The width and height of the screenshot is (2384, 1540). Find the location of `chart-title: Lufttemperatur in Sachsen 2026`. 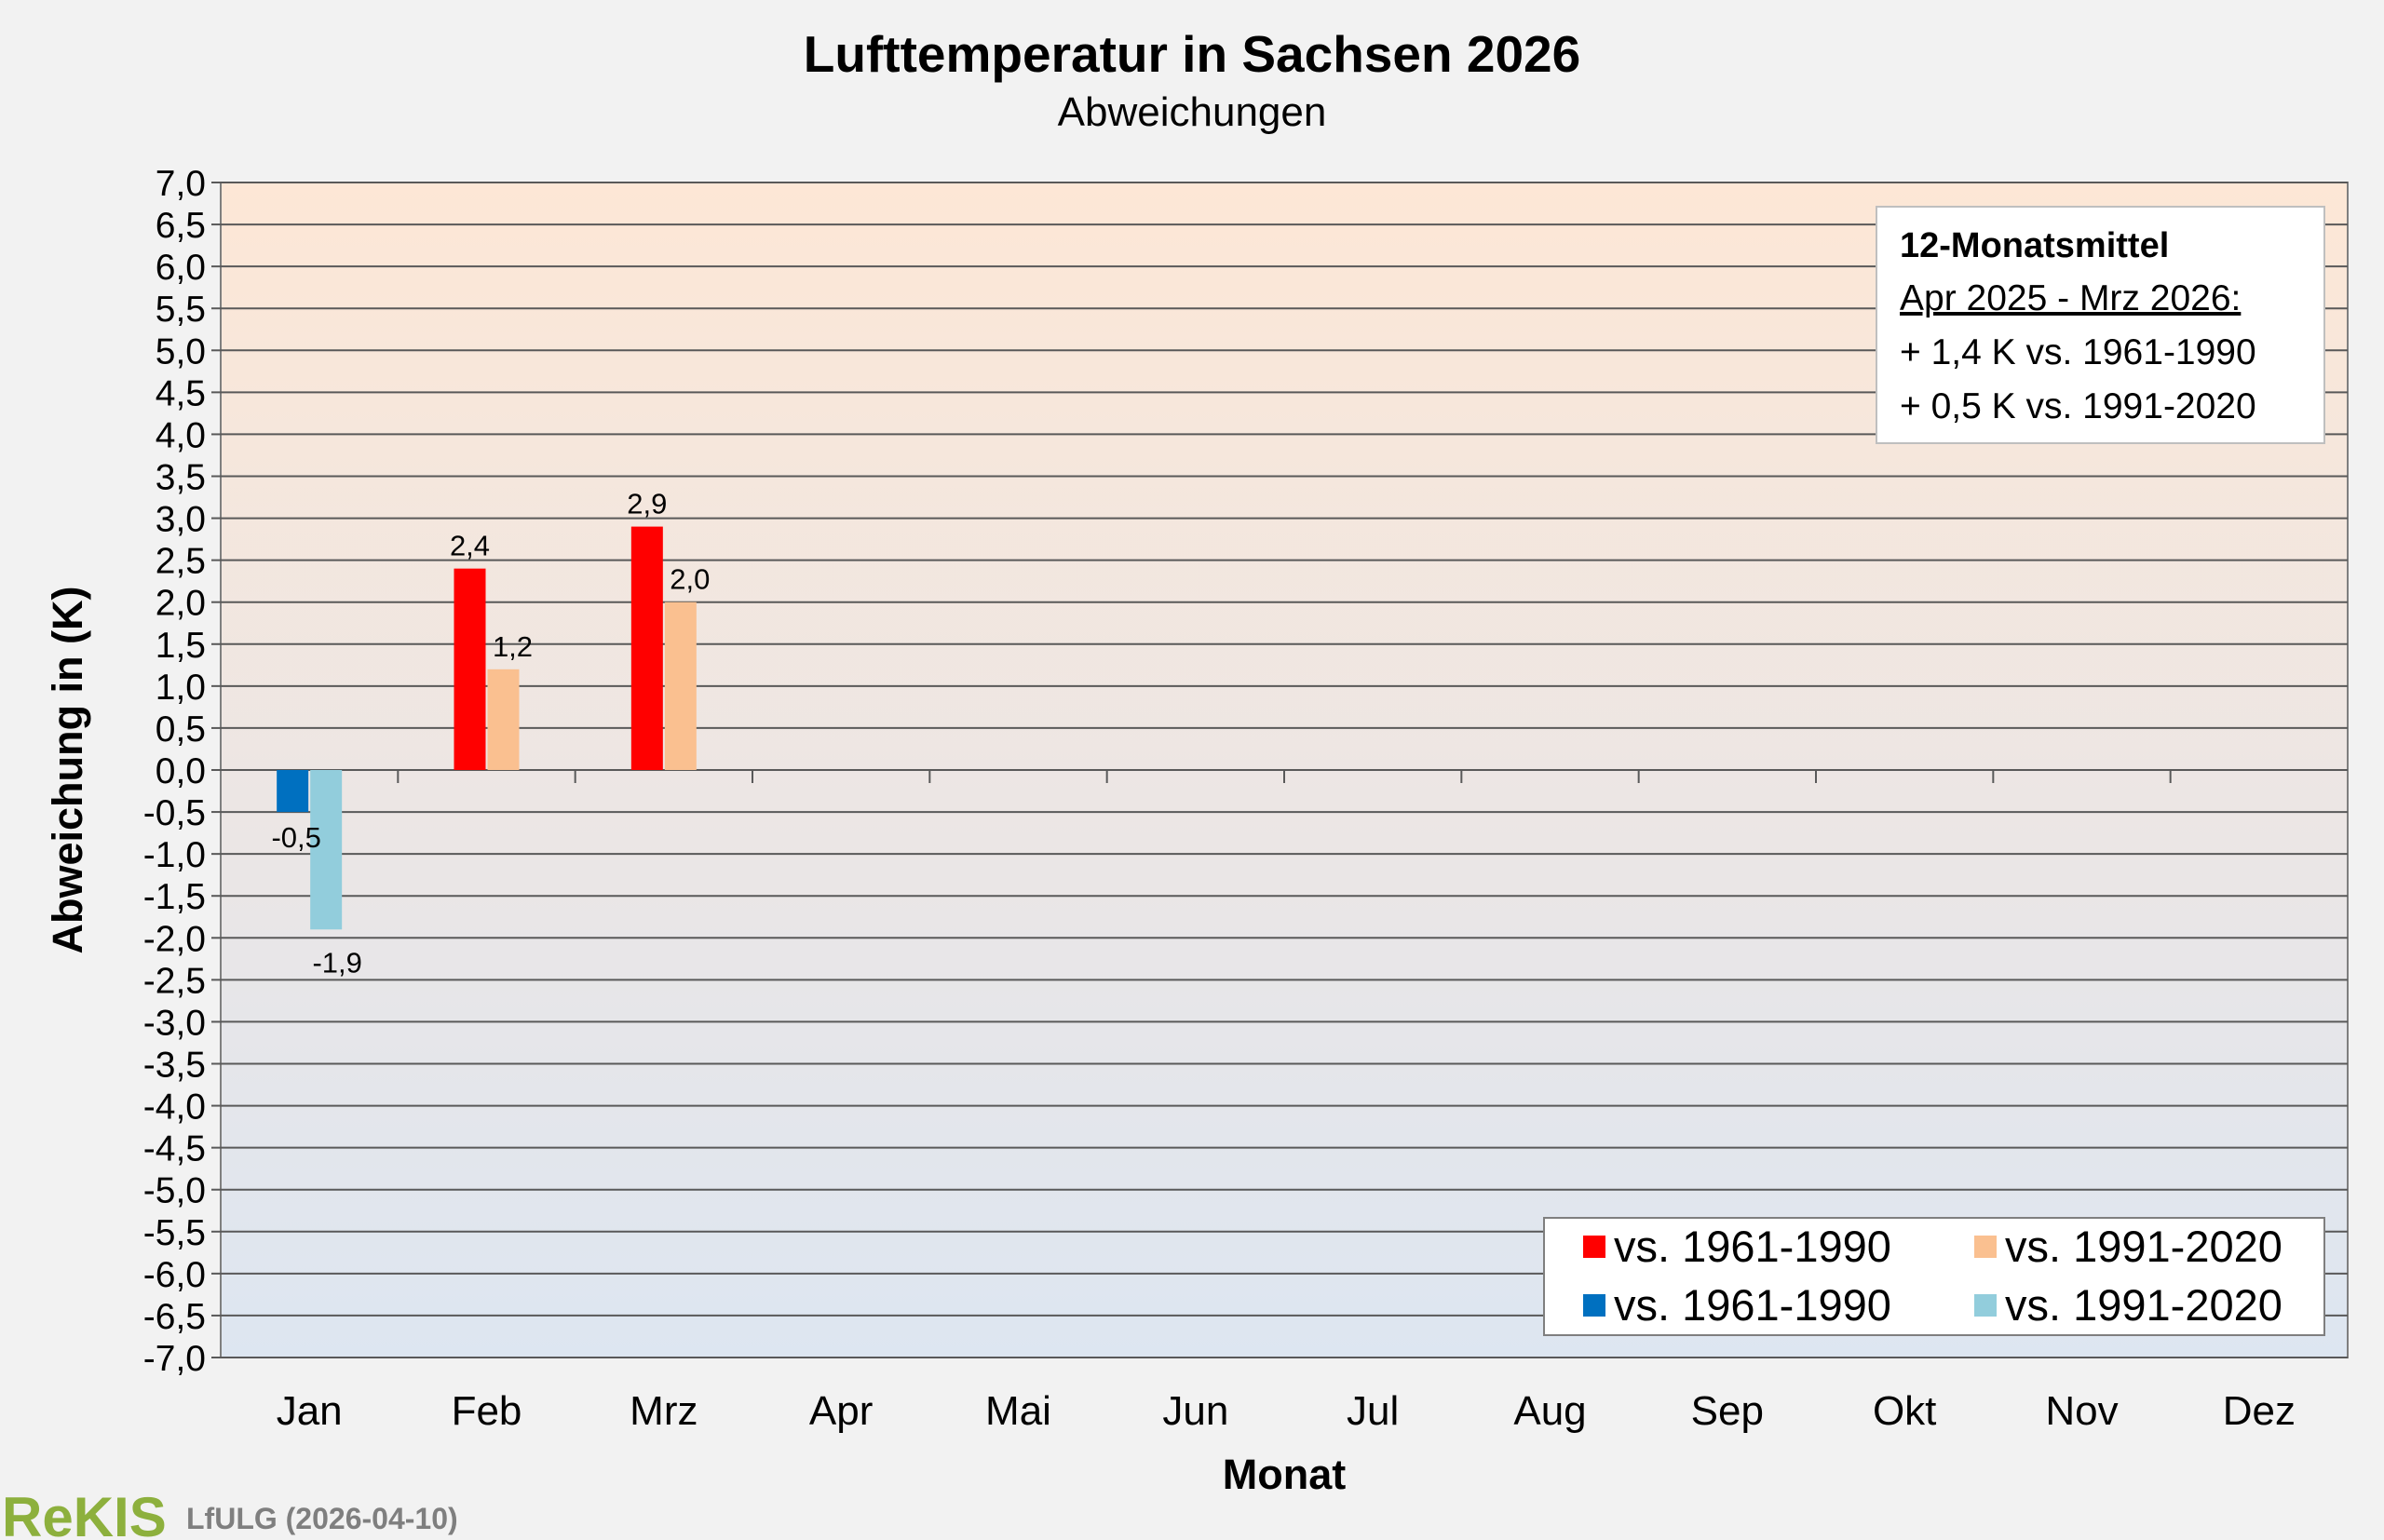

chart-title: Lufttemperatur in Sachsen 2026 is located at coordinates (1192, 54).